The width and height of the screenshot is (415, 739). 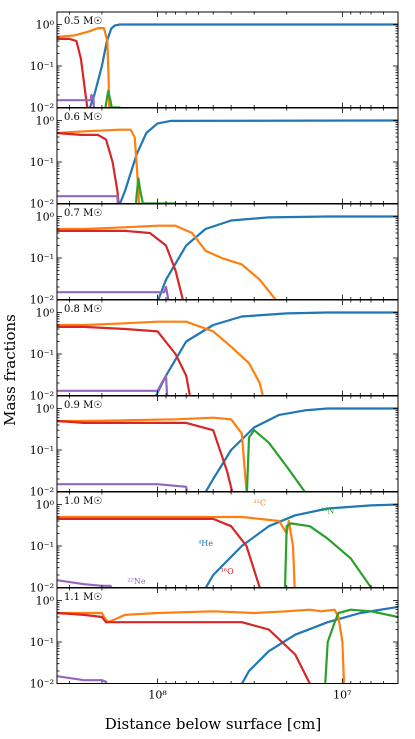 What do you see at coordinates (213, 724) in the screenshot?
I see `x-axis-label: Distance below surface [cm]` at bounding box center [213, 724].